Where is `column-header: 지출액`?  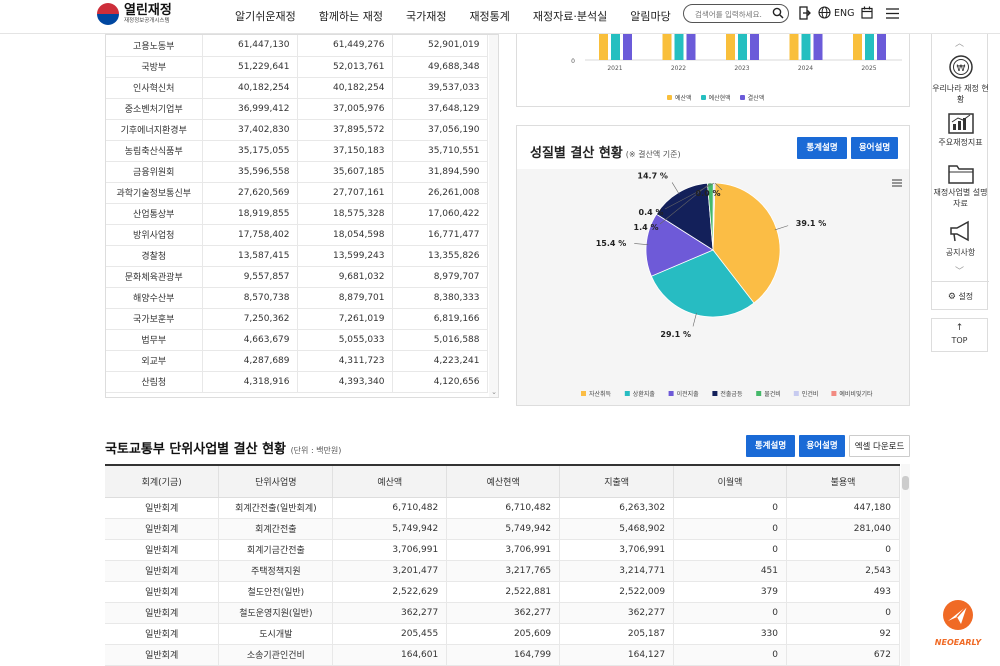
column-header: 지출액 is located at coordinates (617, 481).